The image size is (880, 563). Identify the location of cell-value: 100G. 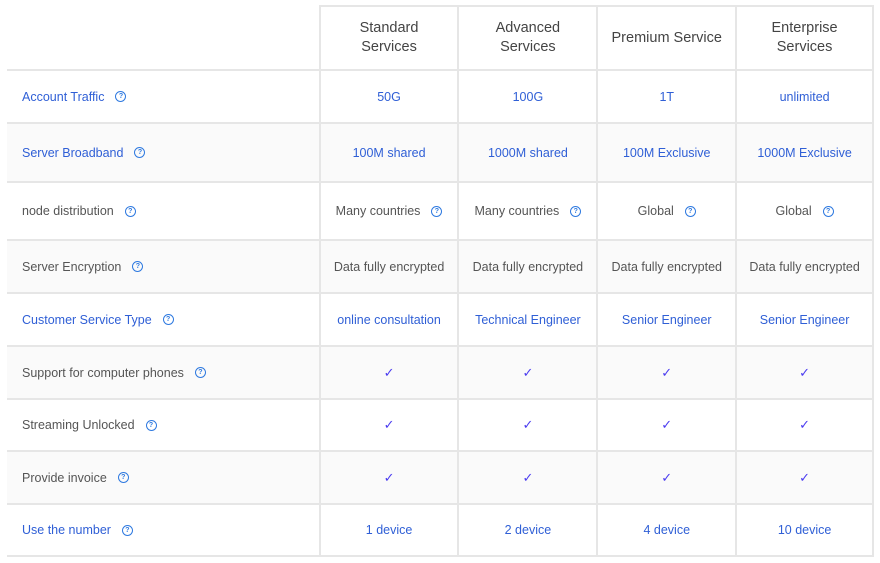
(528, 96).